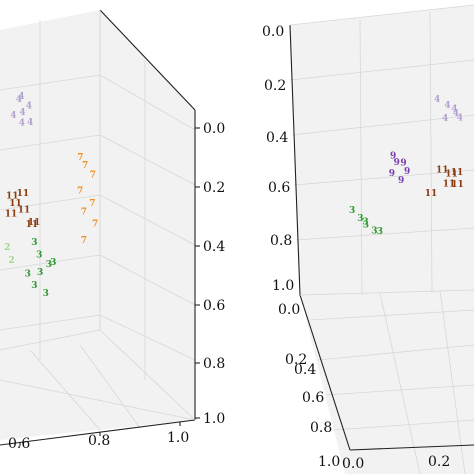 The height and width of the screenshot is (474, 474). I want to click on right-x-tick-label: 0.2, so click(439, 462).